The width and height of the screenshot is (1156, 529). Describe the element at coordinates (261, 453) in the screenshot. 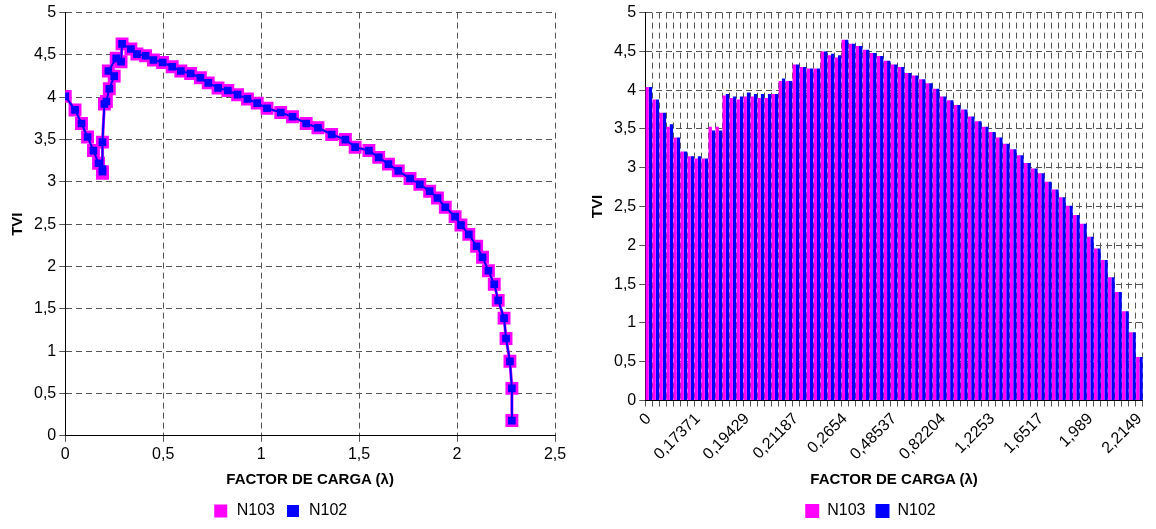

I see `x-tick-label: 1` at that location.